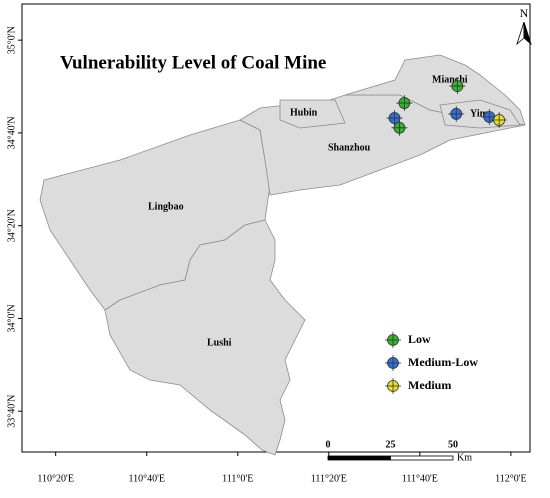  What do you see at coordinates (146, 478) in the screenshot?
I see `x-tick-label: 110°40'E` at bounding box center [146, 478].